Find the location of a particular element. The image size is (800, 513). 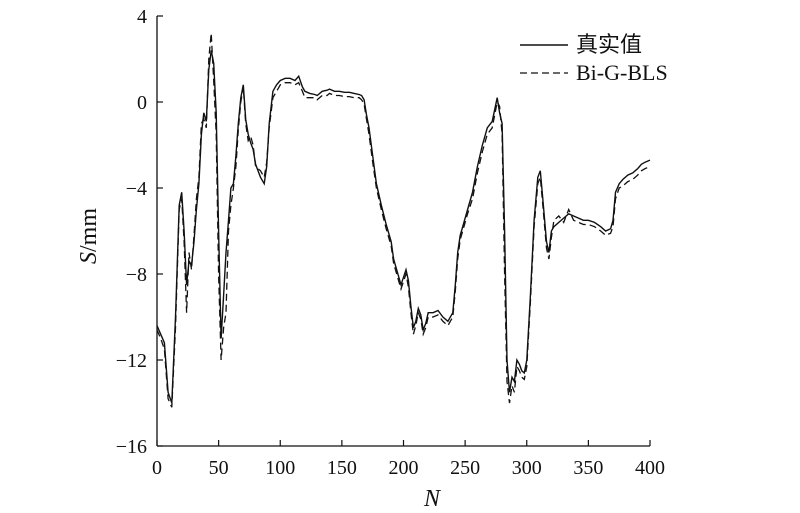

x-tick-label: 400 is located at coordinates (650, 468).